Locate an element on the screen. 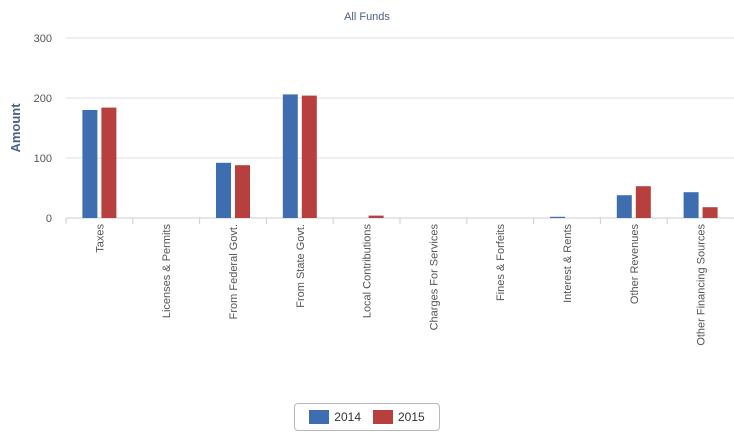 This screenshot has width=734, height=438. legend-label: 2014 is located at coordinates (347, 417).